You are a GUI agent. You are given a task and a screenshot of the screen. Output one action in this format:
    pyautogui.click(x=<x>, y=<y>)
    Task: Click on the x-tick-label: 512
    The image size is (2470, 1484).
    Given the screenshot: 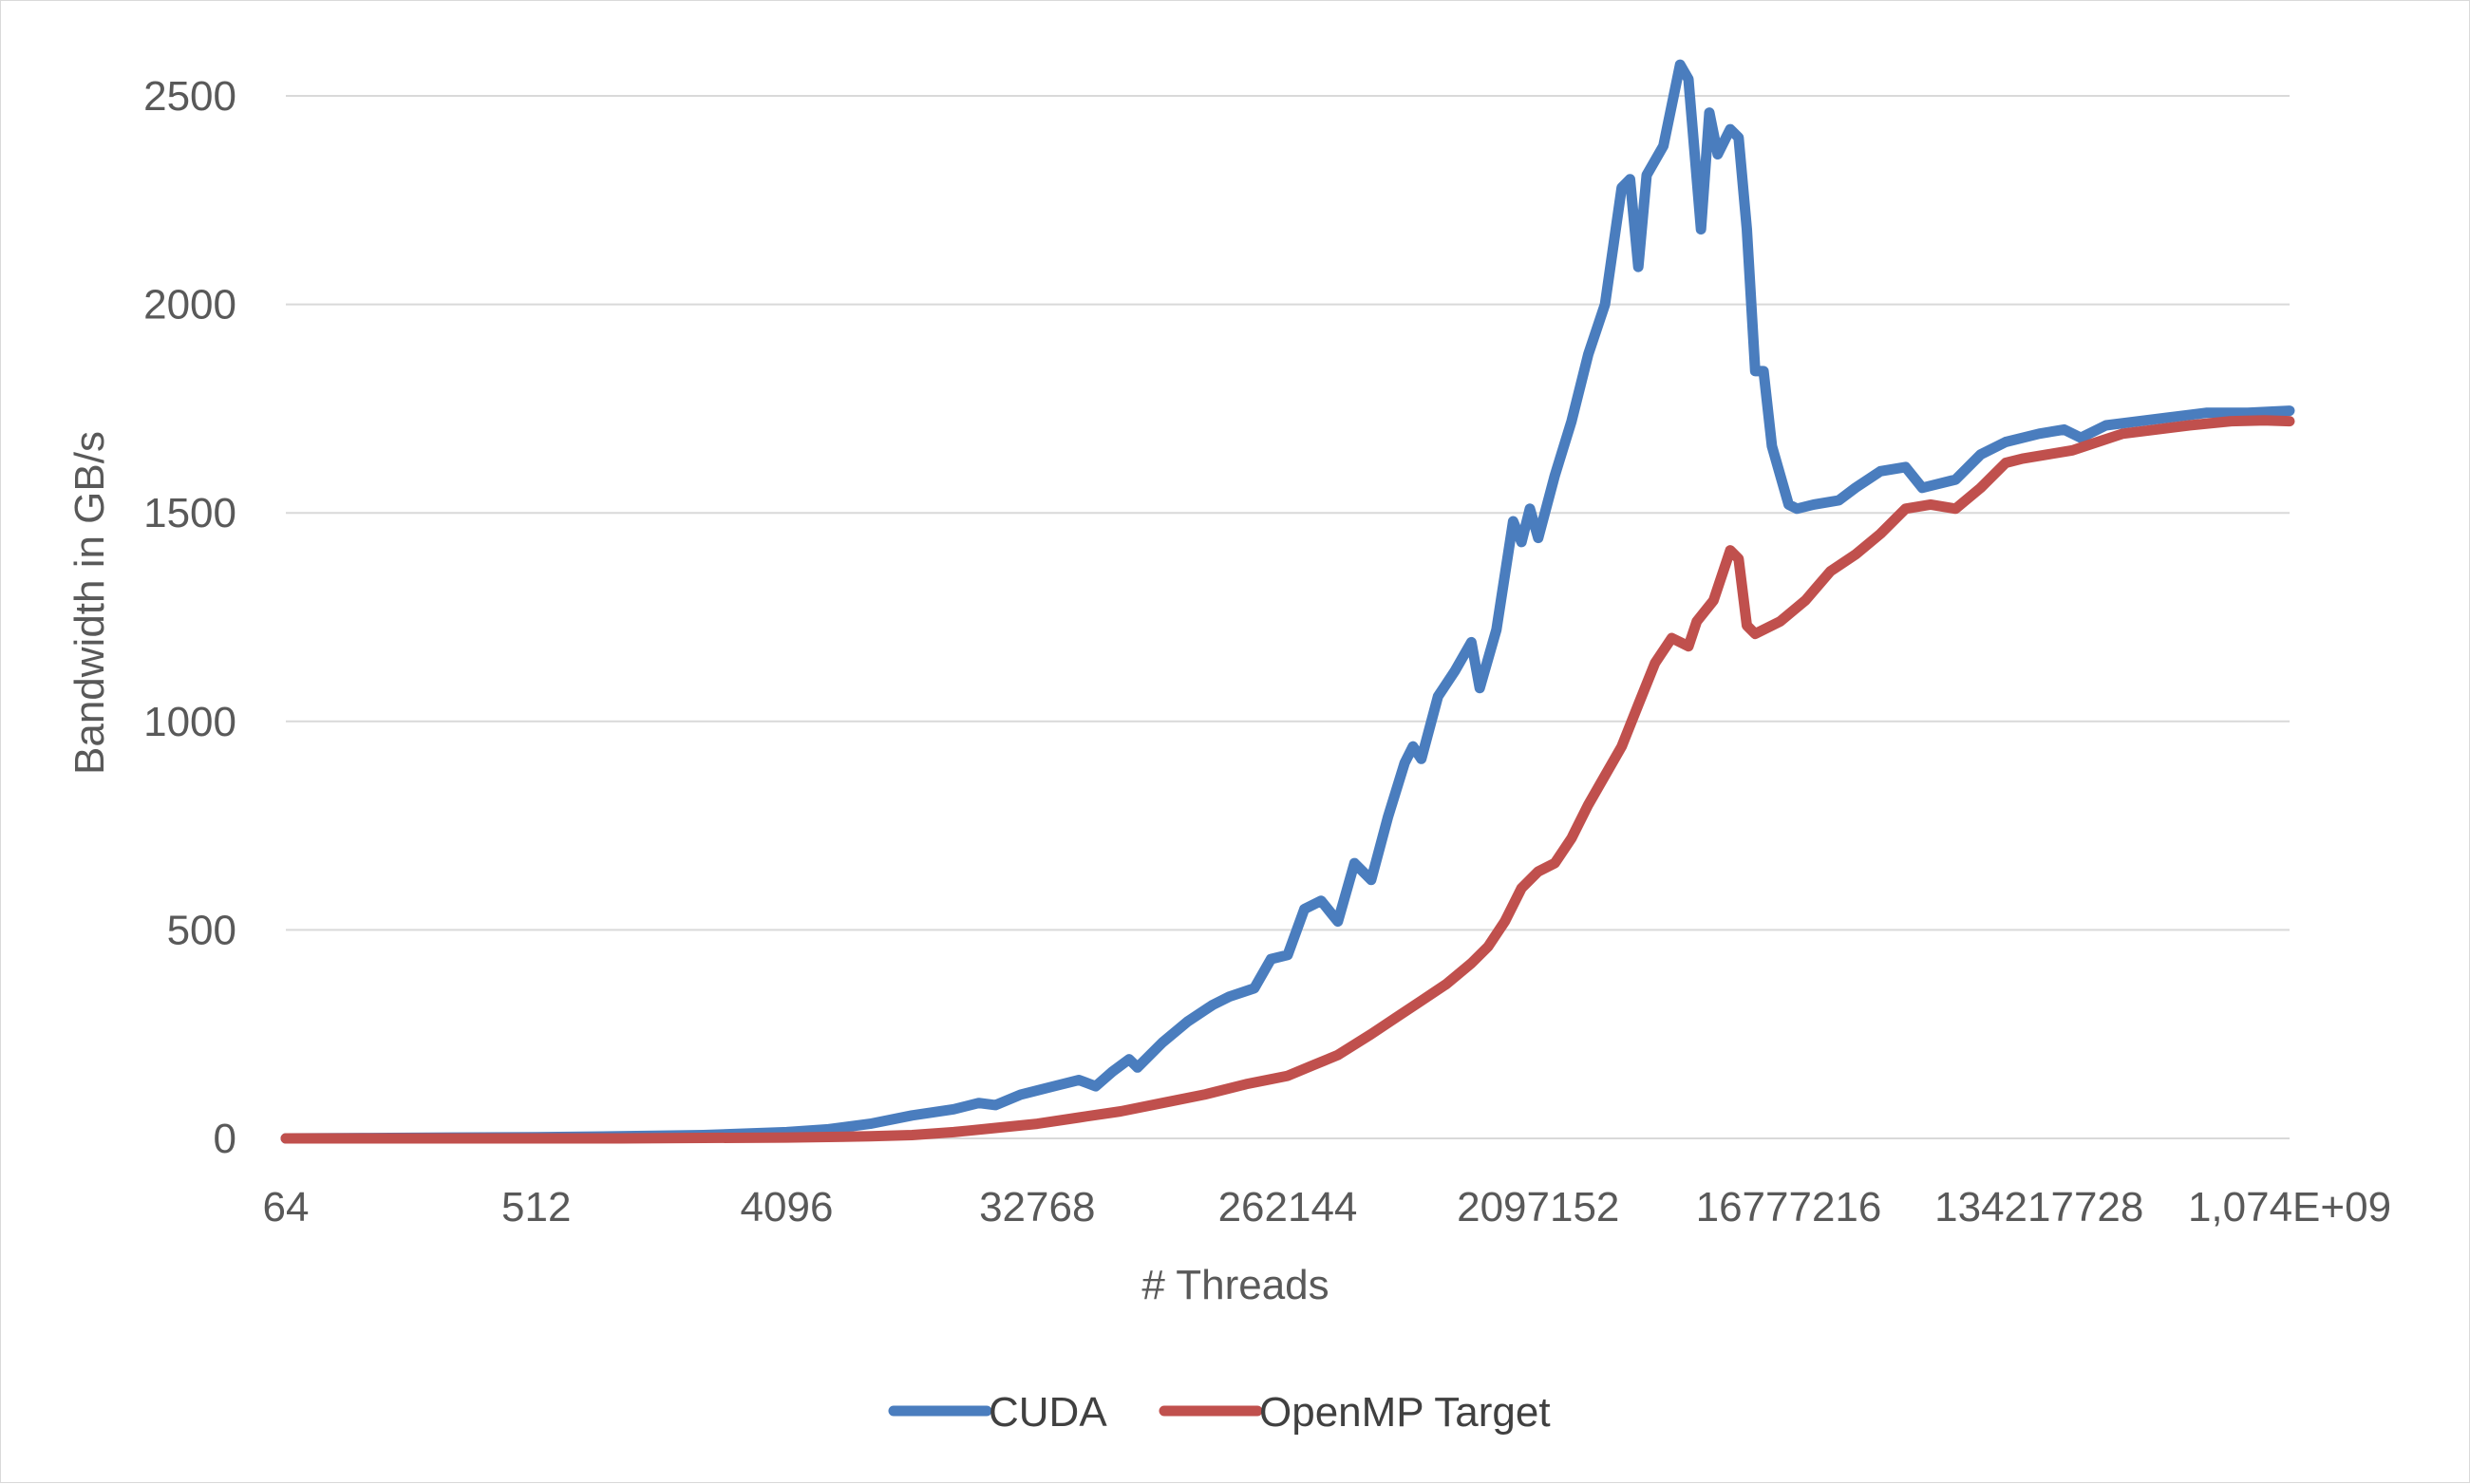 What is the action you would take?
    pyautogui.click(x=536, y=1207)
    